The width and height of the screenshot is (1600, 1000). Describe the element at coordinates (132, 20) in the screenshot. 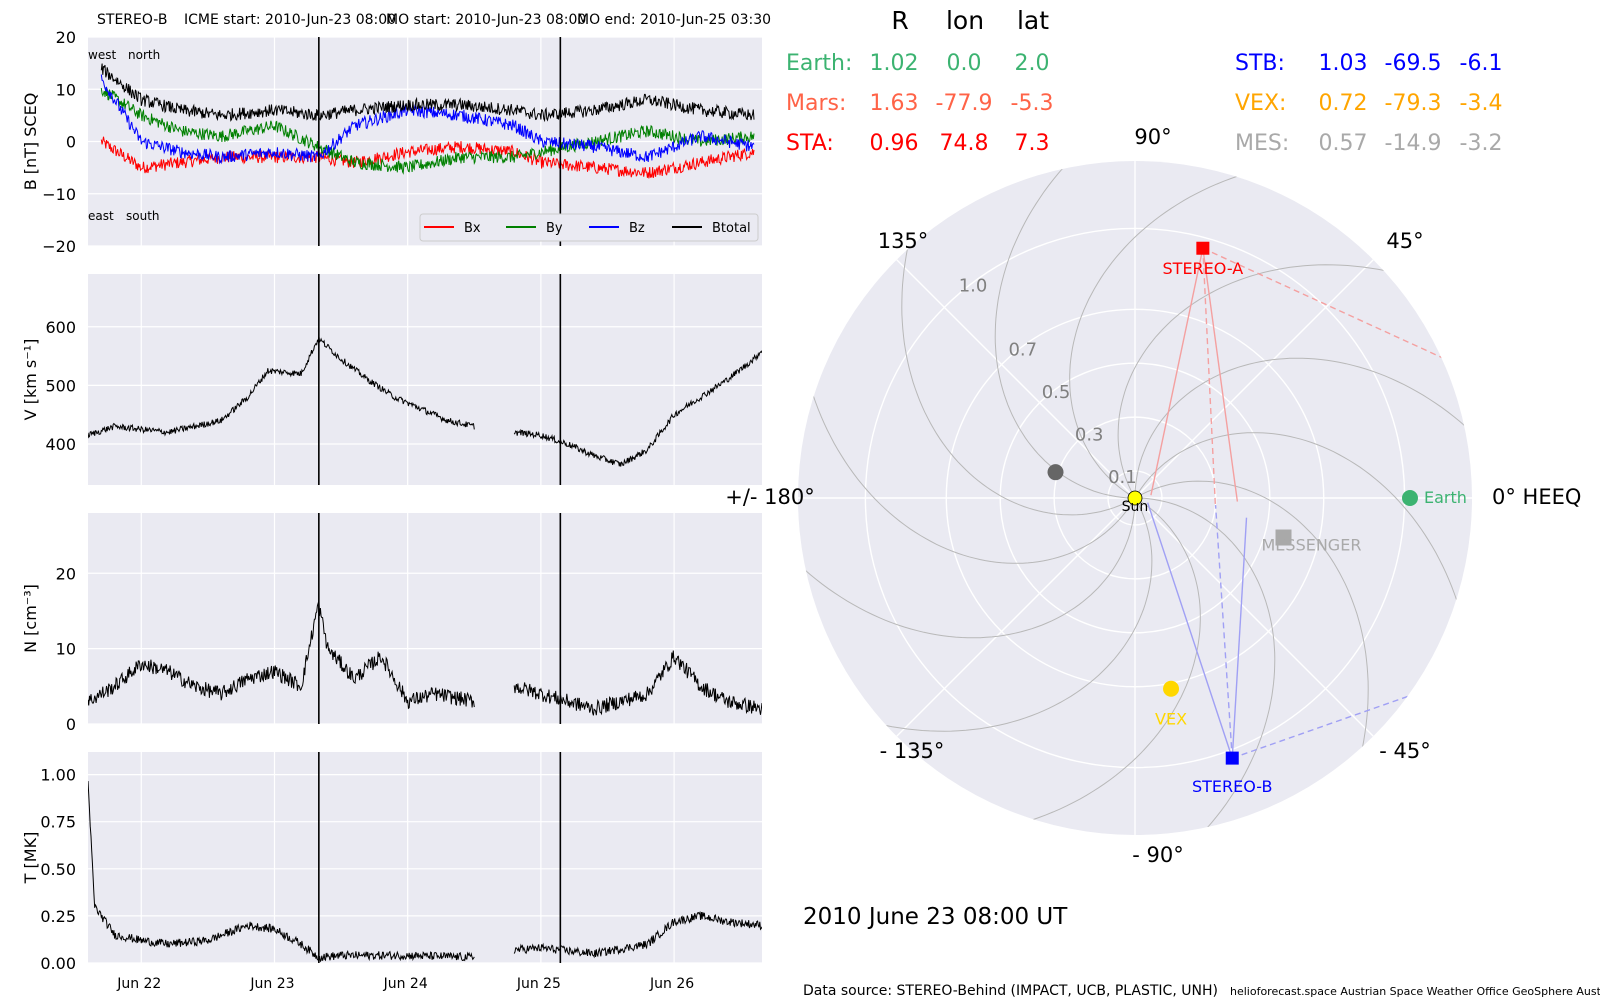

I see `spacecraft-label: STEREO-B` at that location.